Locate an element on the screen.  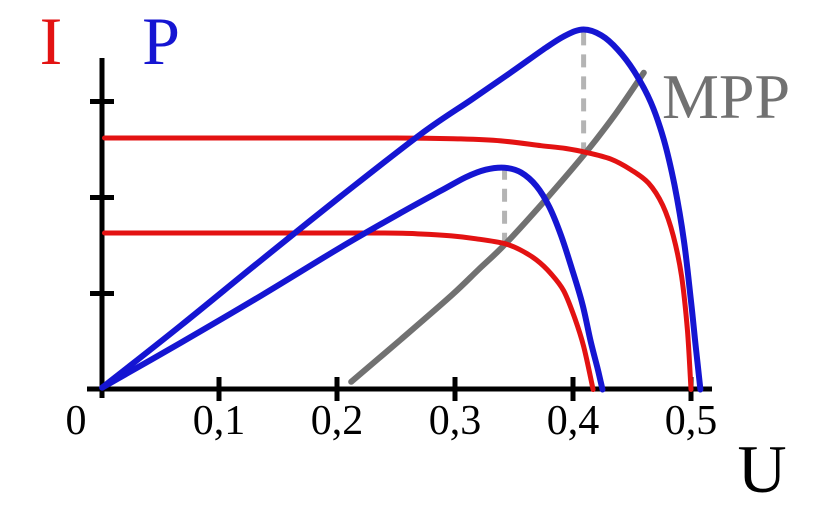
x-tick-label: 0 is located at coordinates (76, 421).